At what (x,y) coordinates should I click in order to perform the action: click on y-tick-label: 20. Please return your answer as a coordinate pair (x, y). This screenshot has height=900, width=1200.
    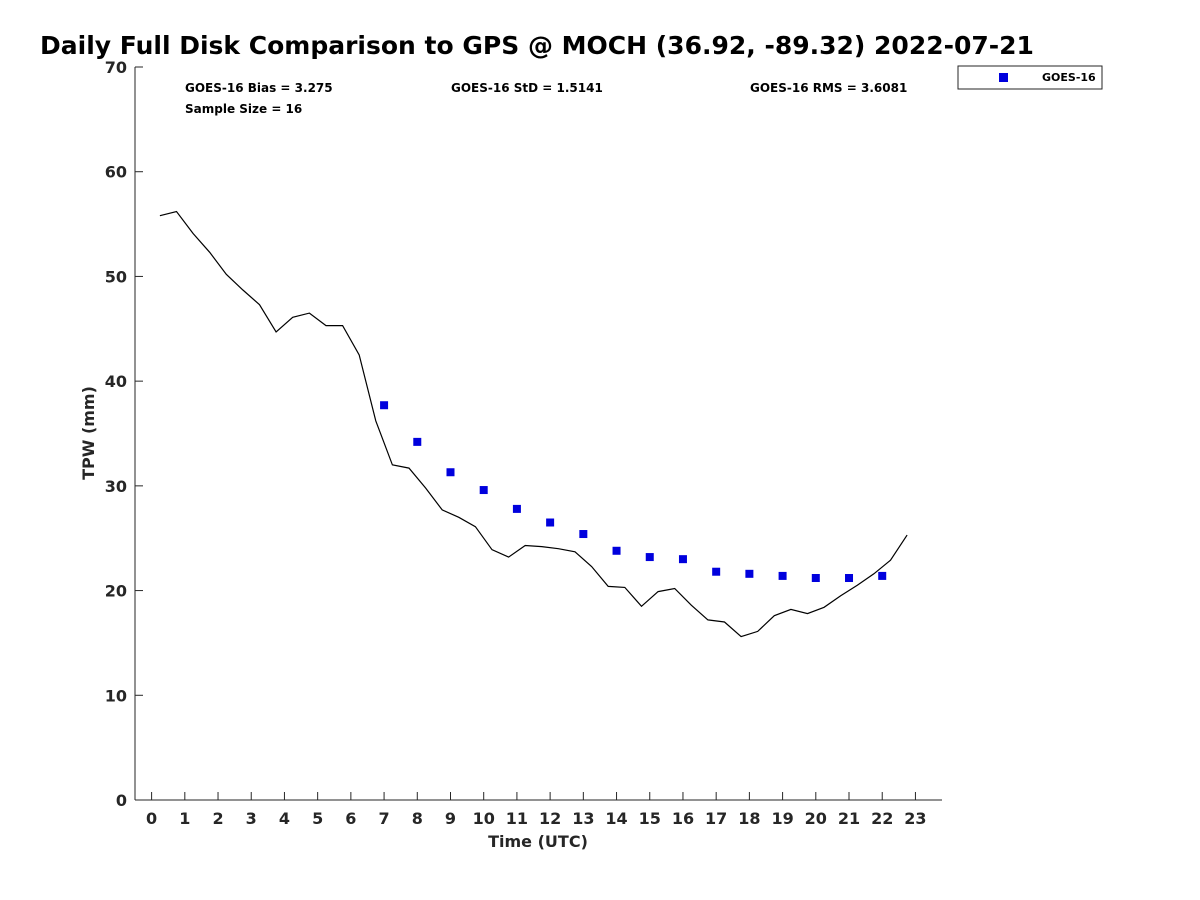
    Looking at the image, I should click on (116, 591).